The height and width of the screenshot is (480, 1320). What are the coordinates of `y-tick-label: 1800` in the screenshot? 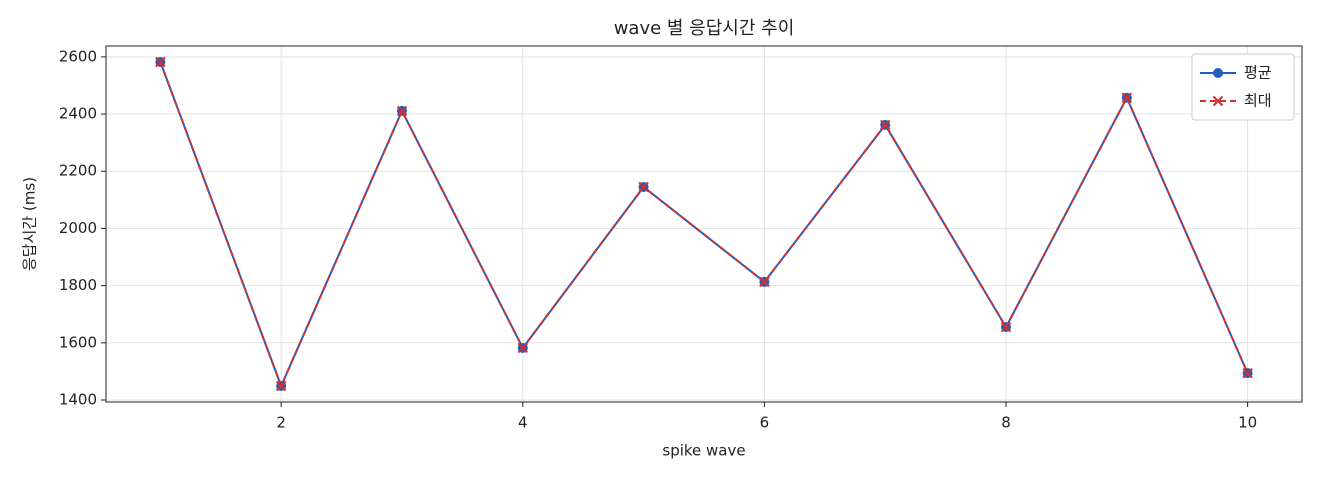 It's located at (78, 285).